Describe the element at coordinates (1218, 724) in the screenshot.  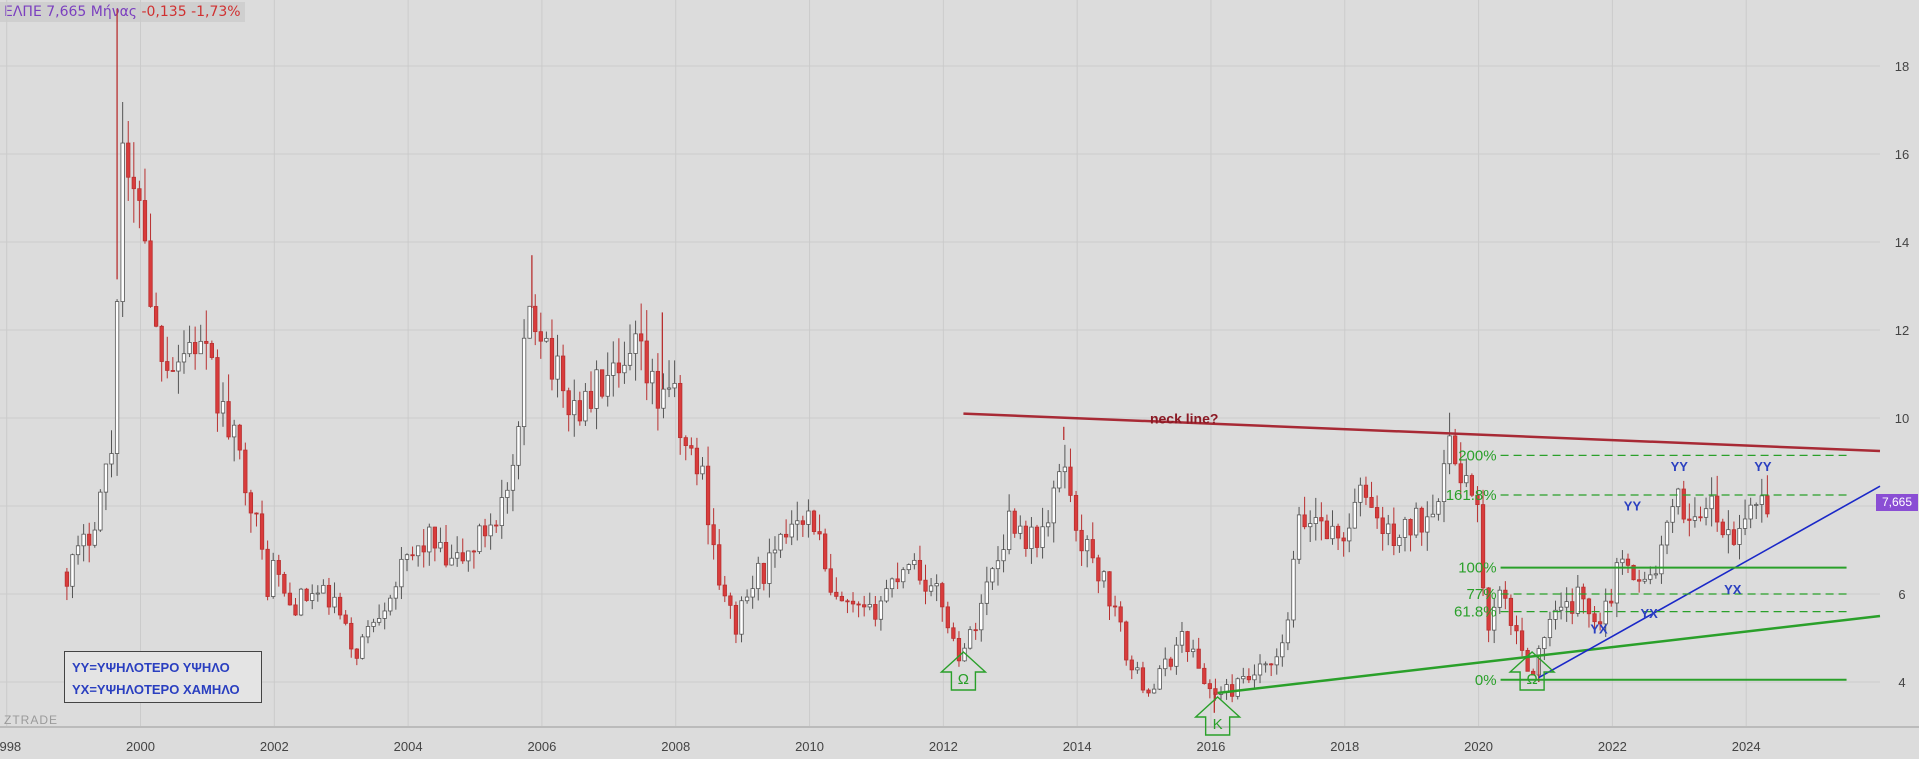
I see `arrow-label: Κ` at that location.